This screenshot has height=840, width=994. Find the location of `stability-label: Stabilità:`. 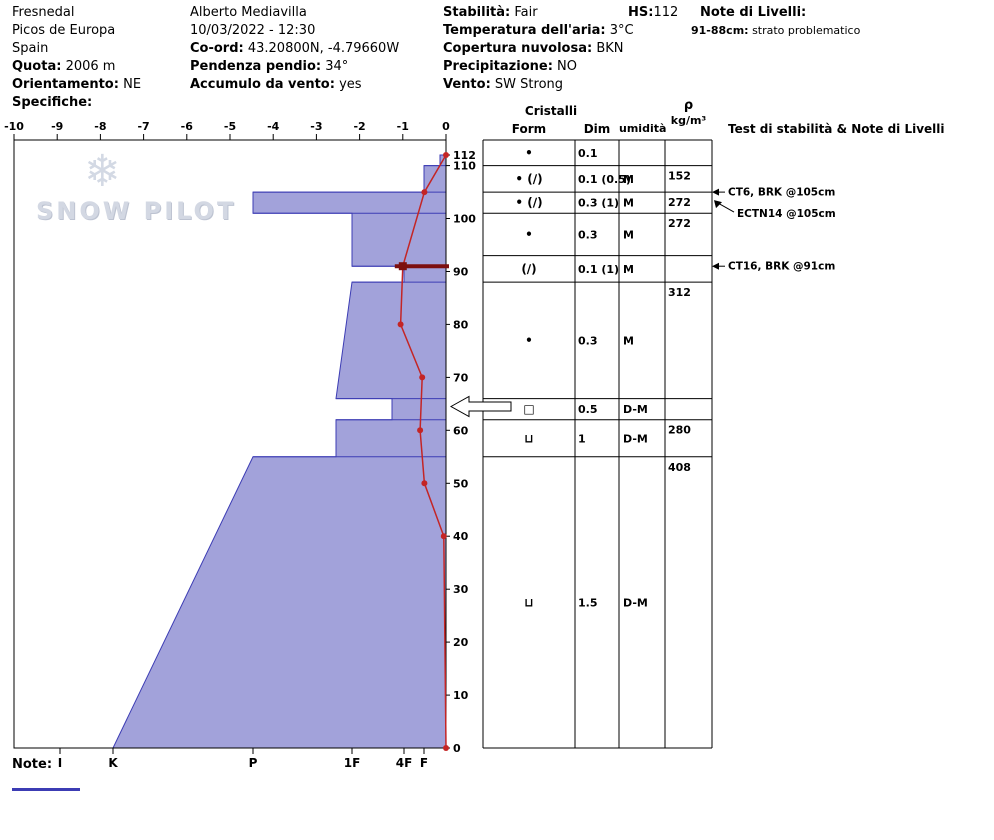

stability-label: Stabilità: is located at coordinates (477, 12).